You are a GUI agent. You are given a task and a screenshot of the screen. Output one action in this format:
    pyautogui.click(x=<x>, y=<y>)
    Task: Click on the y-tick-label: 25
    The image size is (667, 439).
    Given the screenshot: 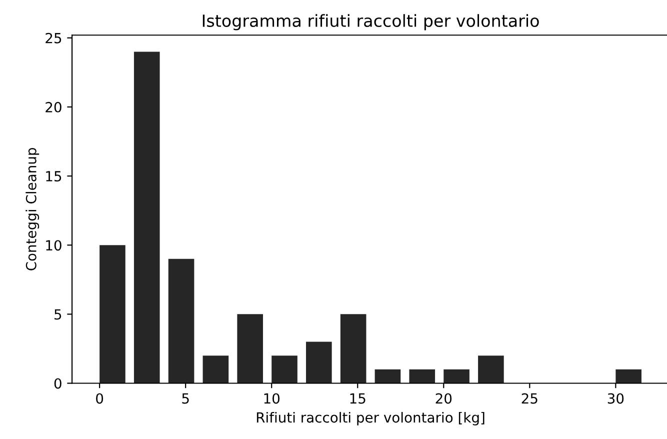 What is the action you would take?
    pyautogui.click(x=54, y=38)
    